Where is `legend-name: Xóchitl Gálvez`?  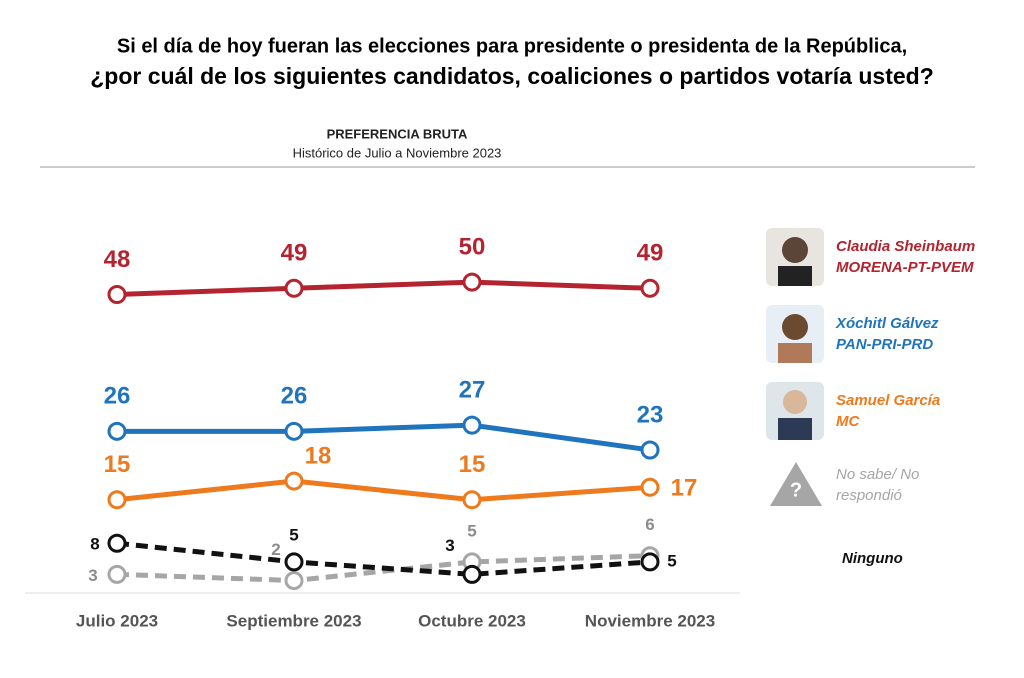
legend-name: Xóchitl Gálvez is located at coordinates (887, 323).